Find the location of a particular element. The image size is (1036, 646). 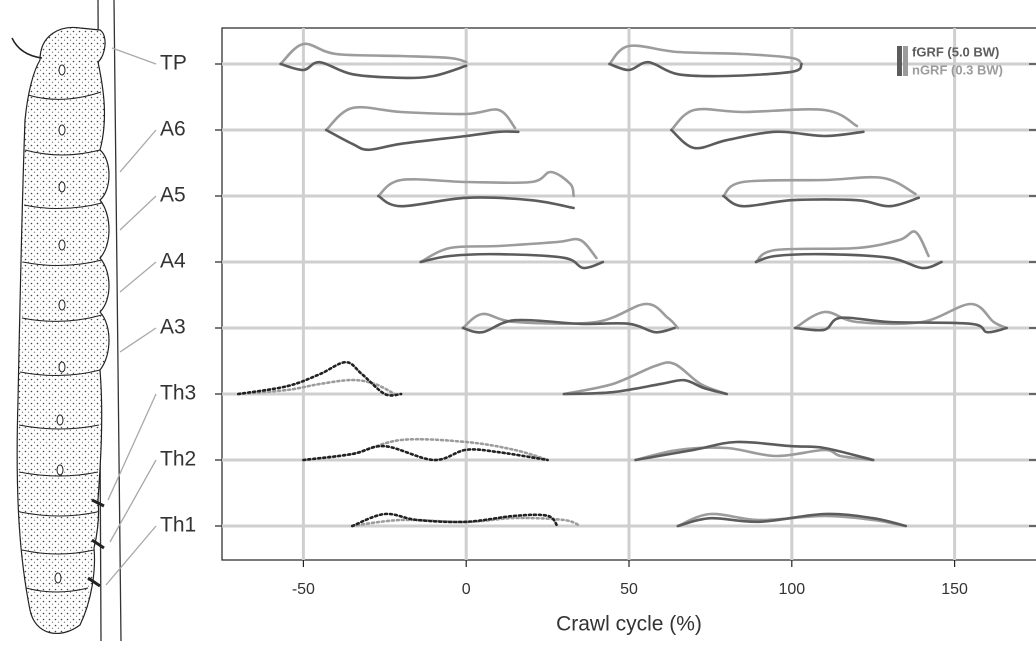

x-tick-label: 100 is located at coordinates (791, 589).